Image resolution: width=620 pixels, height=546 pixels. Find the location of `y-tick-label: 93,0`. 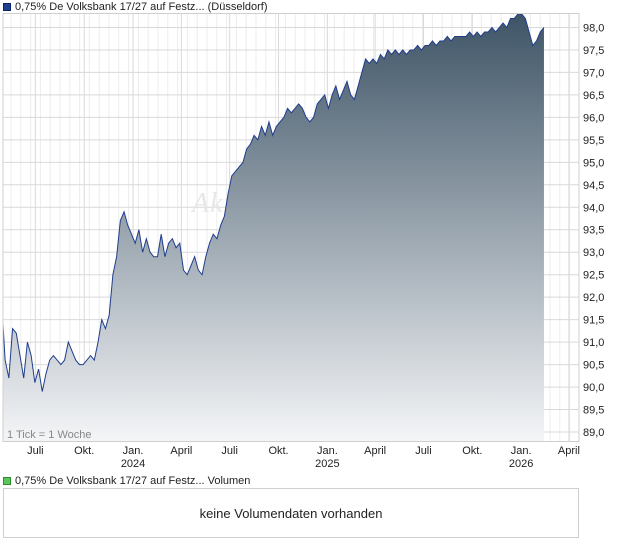

y-tick-label: 93,0 is located at coordinates (593, 253).